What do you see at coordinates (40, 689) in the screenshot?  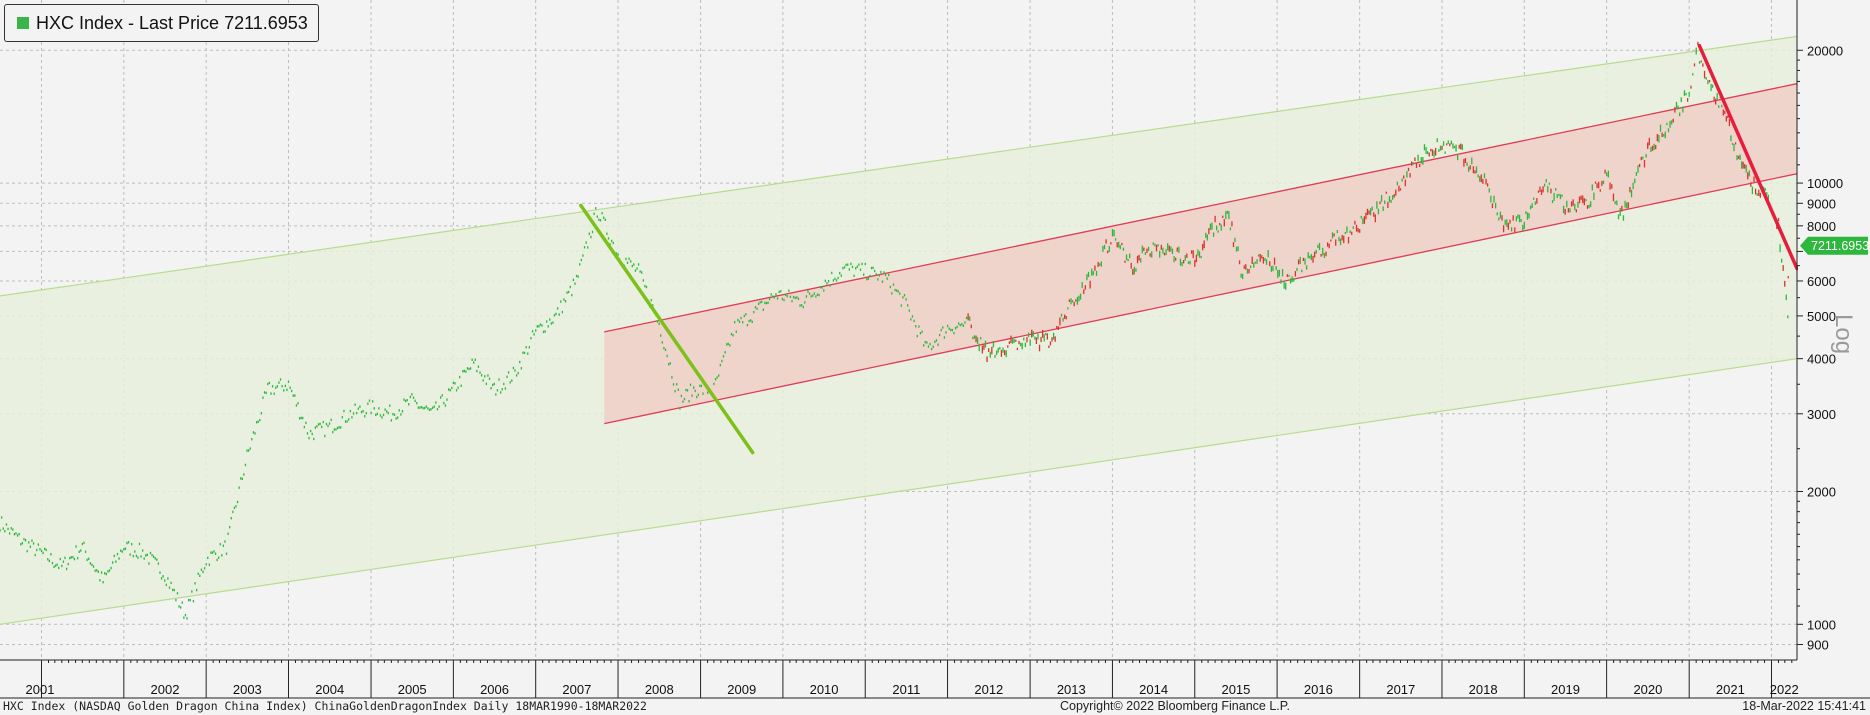 I see `x-tick-label: 2001` at bounding box center [40, 689].